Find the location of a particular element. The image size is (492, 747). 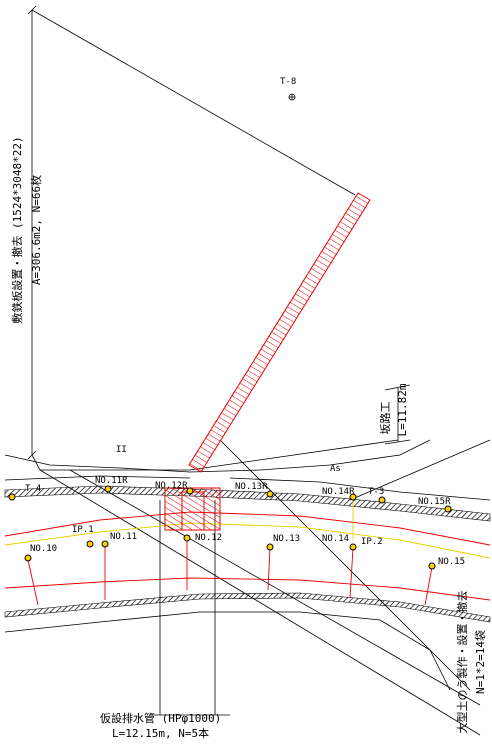

pipe-qty: L=12.15m, N=5本 is located at coordinates (160, 733).